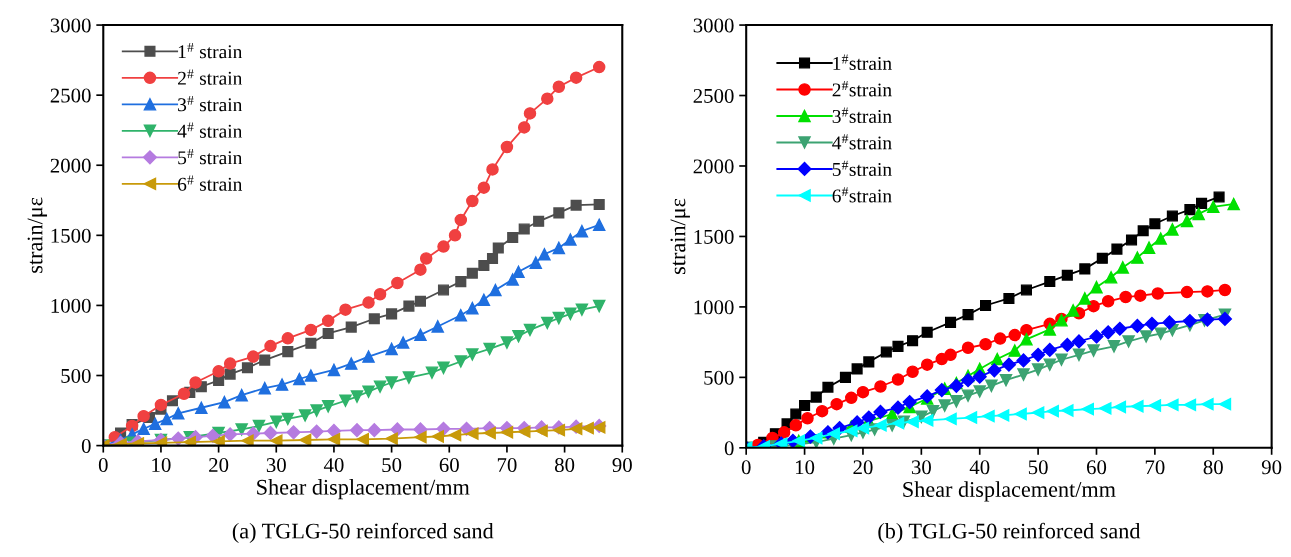  I want to click on text: (a) TGLG-50 reinforced sand, so click(363, 533).